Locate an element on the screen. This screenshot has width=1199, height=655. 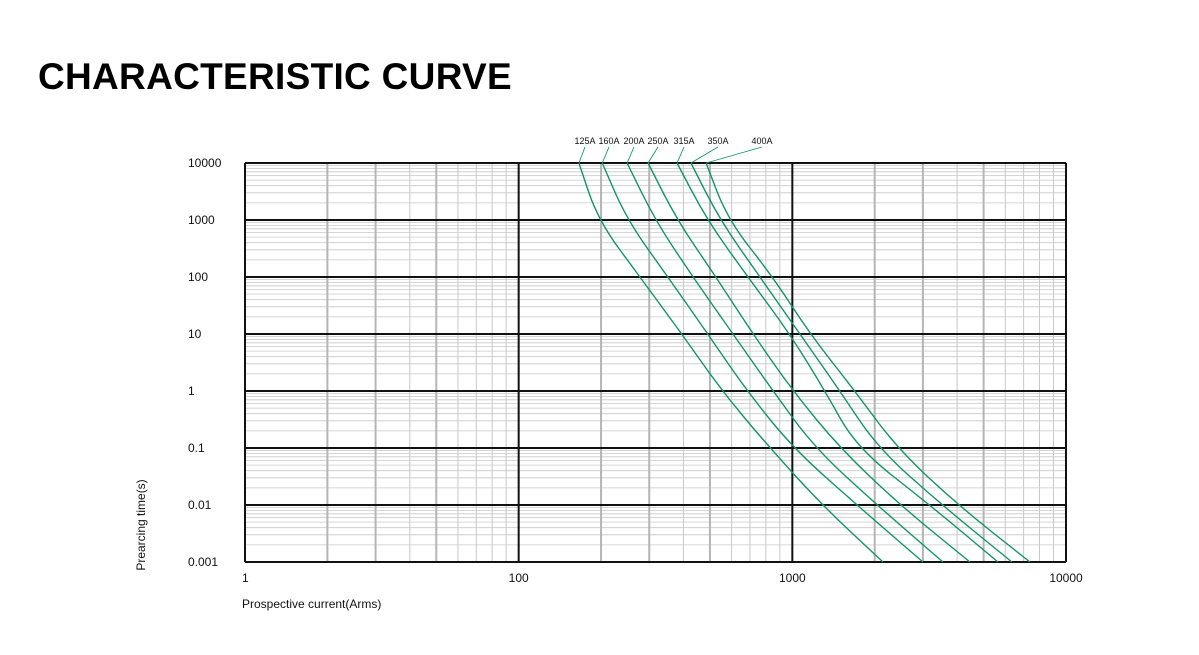
series-label-200A: 200A is located at coordinates (633, 141).